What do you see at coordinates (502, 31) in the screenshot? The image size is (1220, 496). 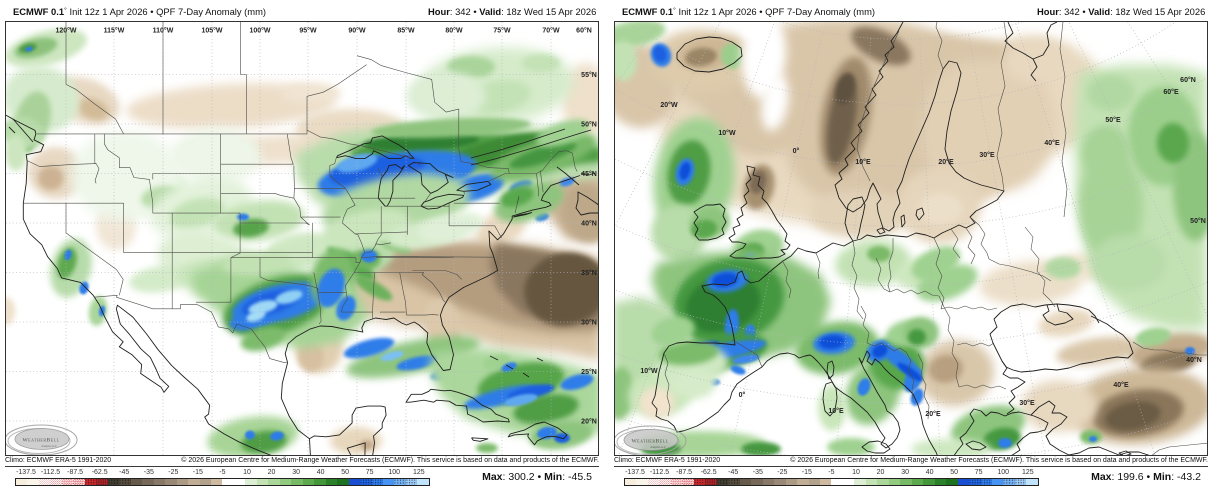 I see `svg-text: 75°W` at bounding box center [502, 31].